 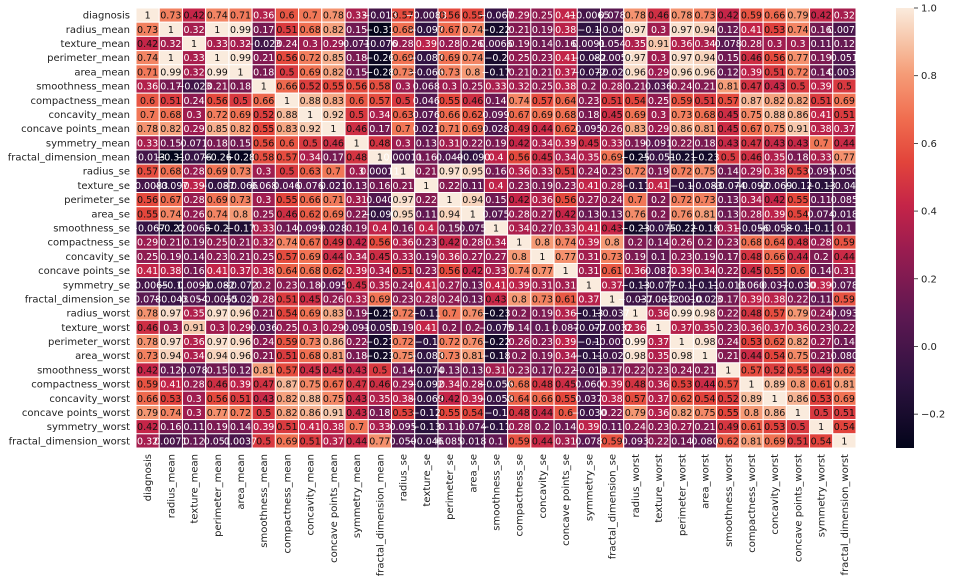 I want to click on heatmap-cell-value: 0.036, so click(x=658, y=87).